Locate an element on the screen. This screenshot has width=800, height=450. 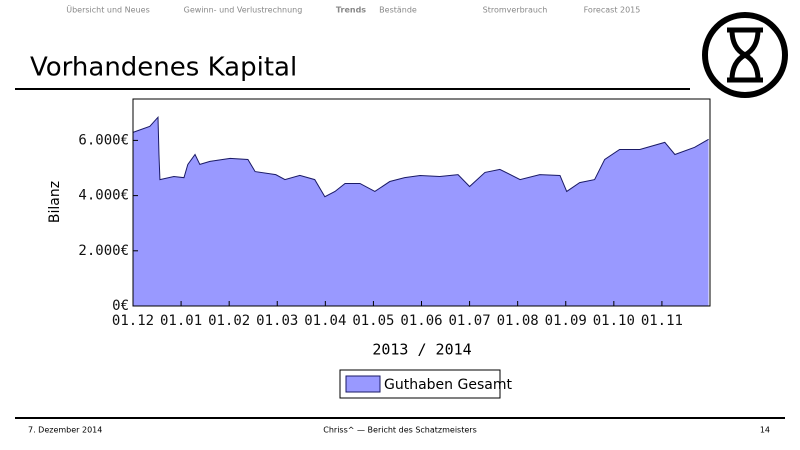
nav-item: Stromverbrauch is located at coordinates (515, 10).